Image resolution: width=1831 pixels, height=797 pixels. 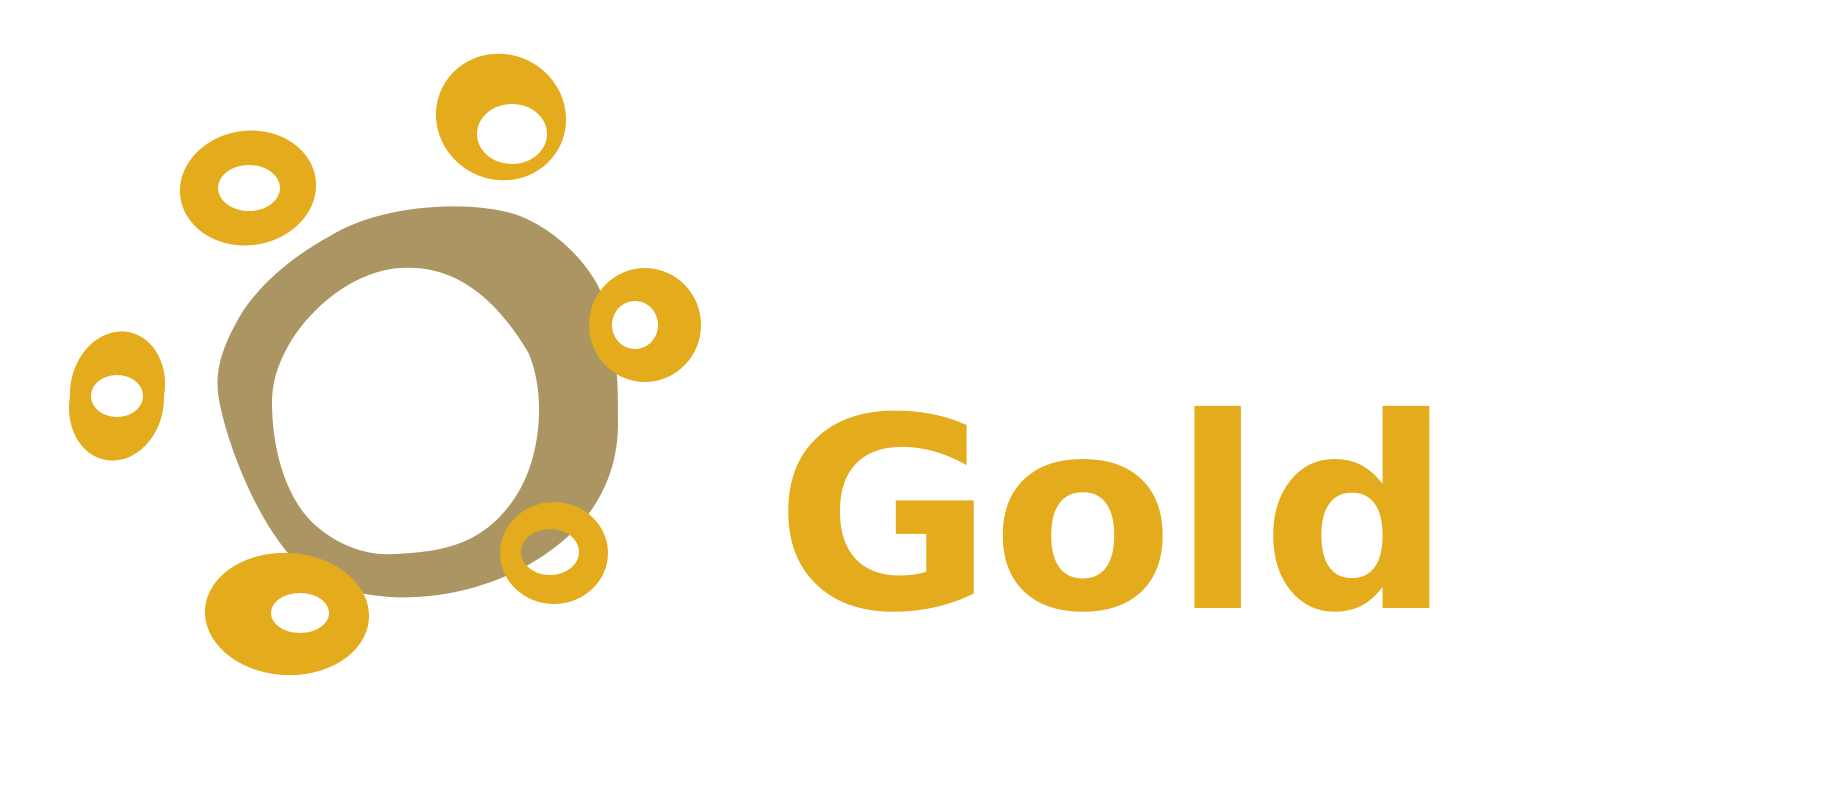 I want to click on nugget-top-left, so click(x=248, y=188).